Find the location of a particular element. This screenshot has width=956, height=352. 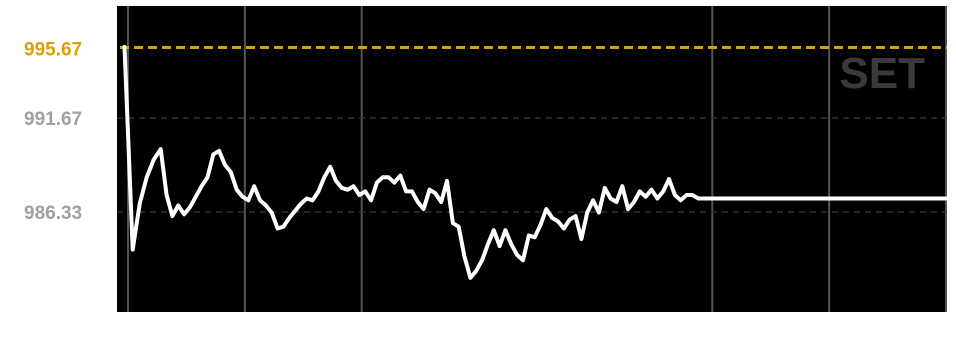

x-tick-label: 17 is located at coordinates (944, 336).